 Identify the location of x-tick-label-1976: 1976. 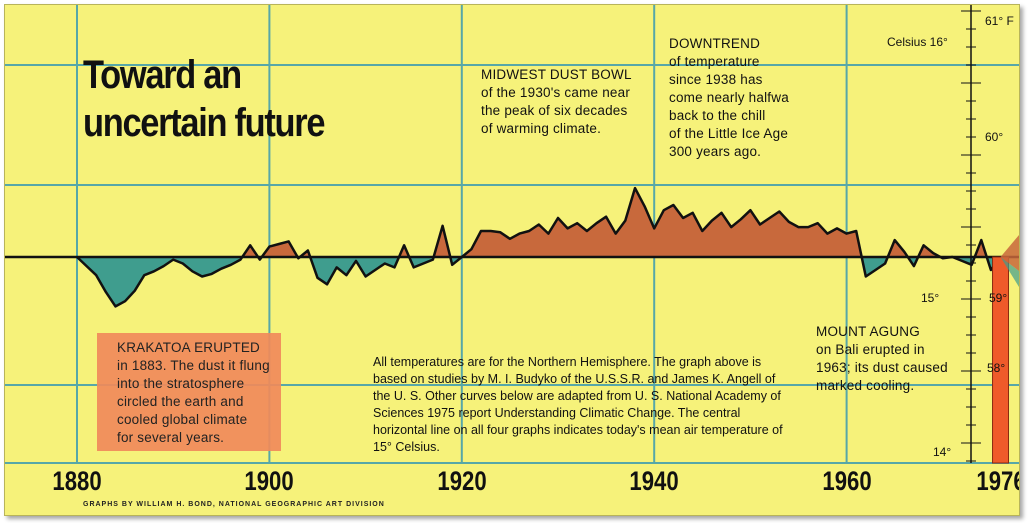
(997, 481).